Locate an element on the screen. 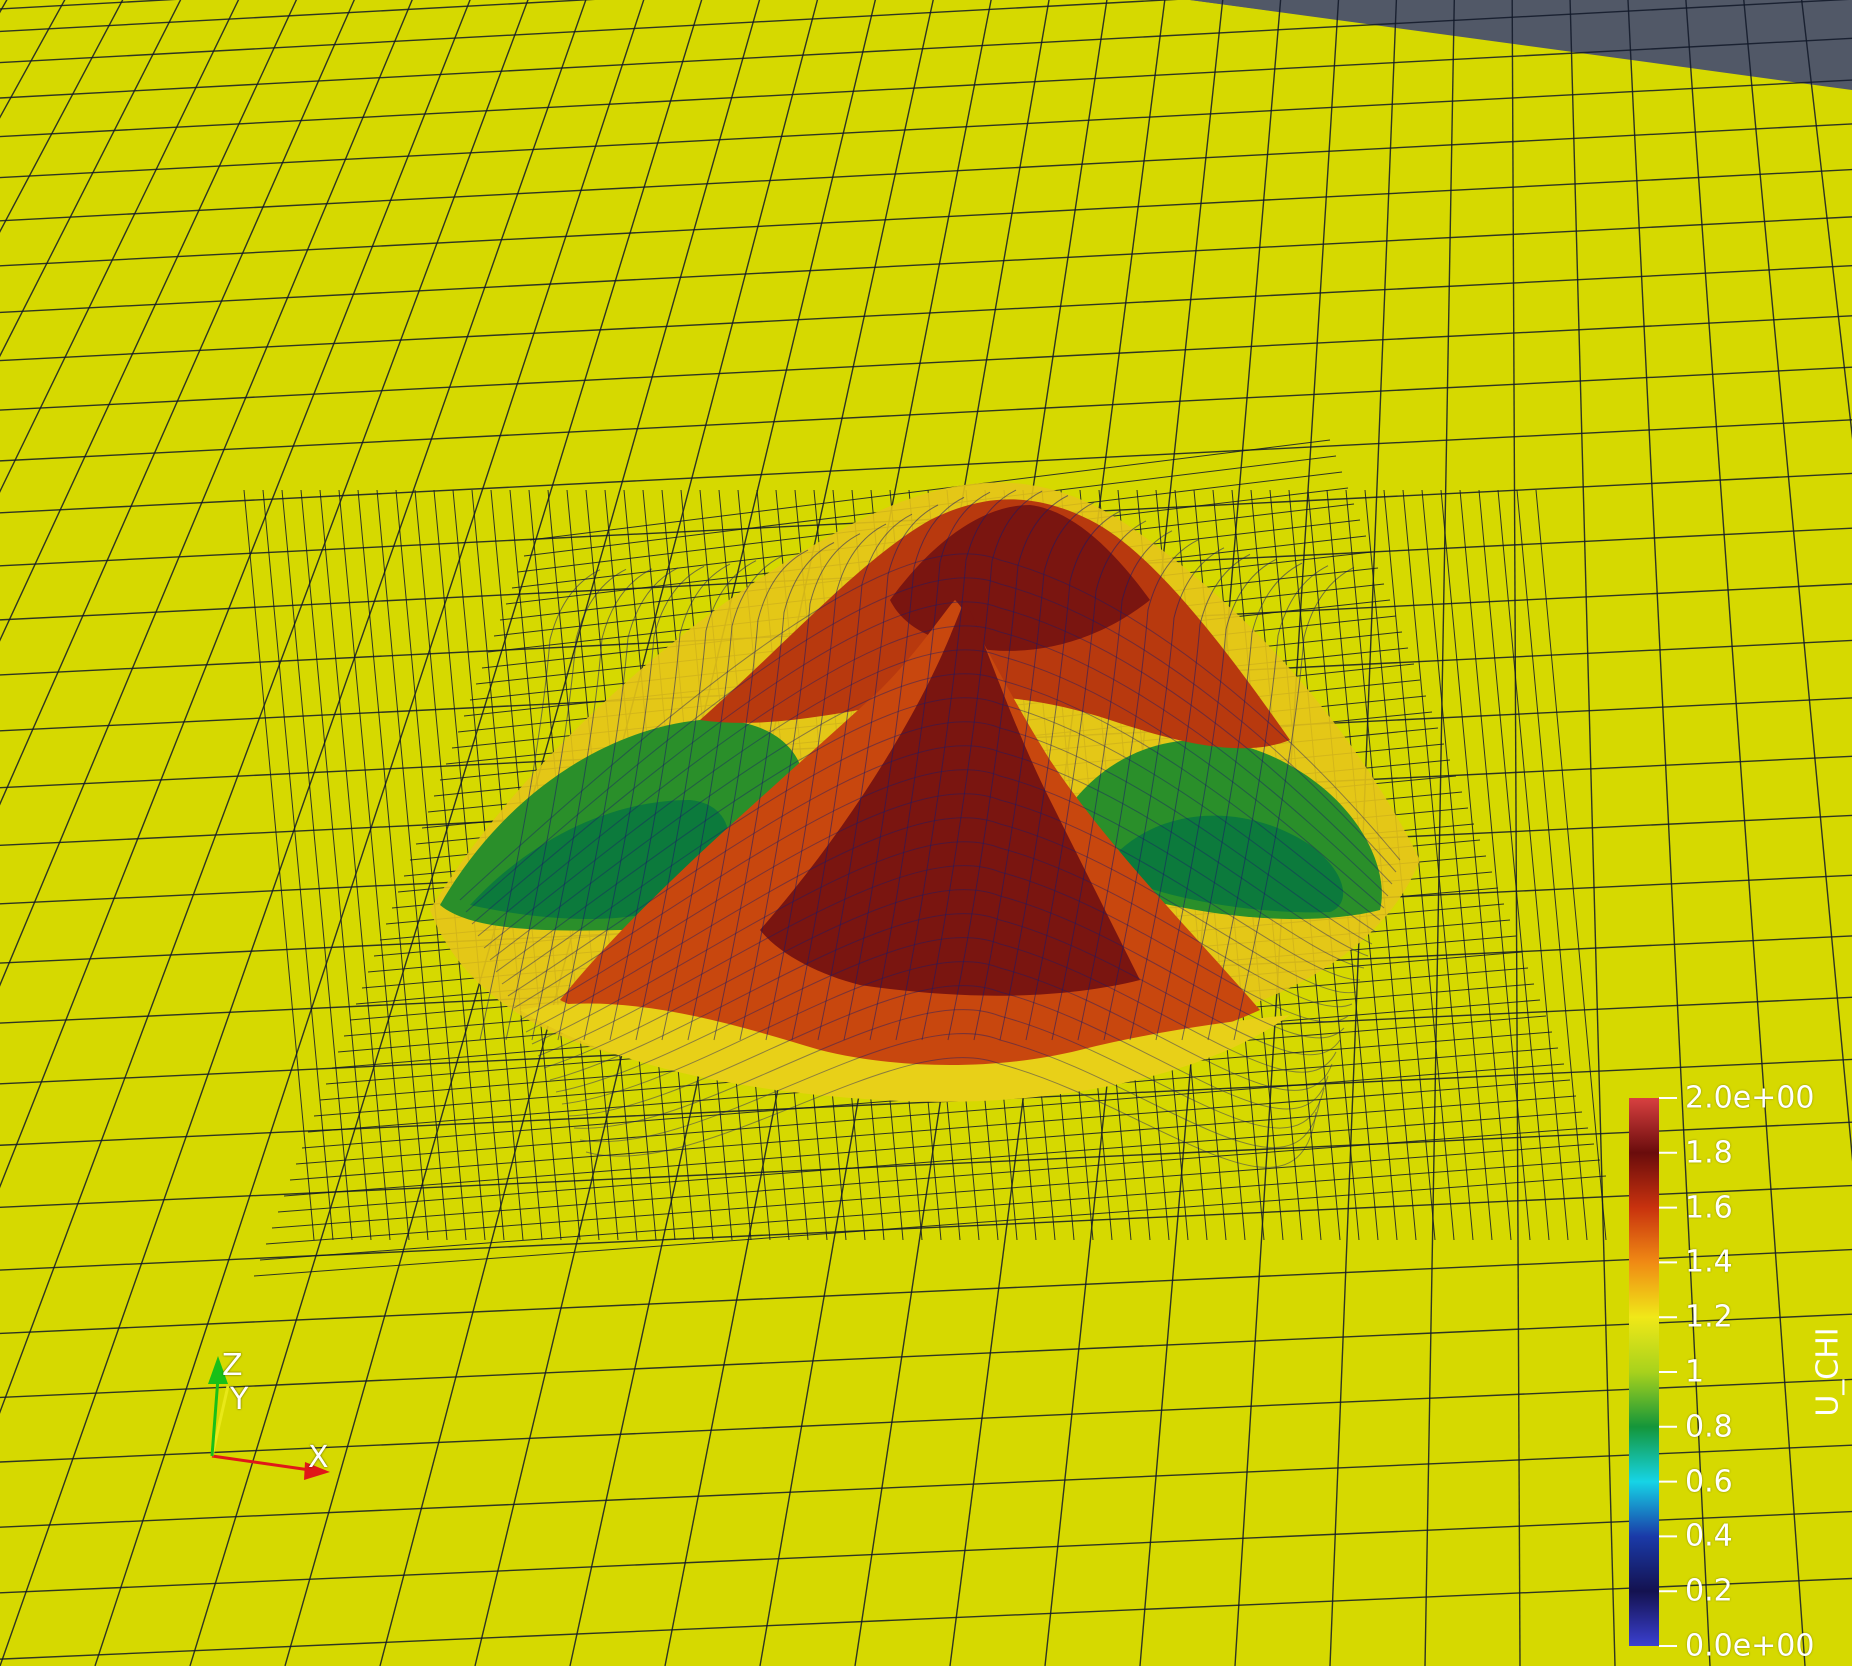 The image size is (1852, 1666). scalar-bar-ticks is located at coordinates (1668, 1372).